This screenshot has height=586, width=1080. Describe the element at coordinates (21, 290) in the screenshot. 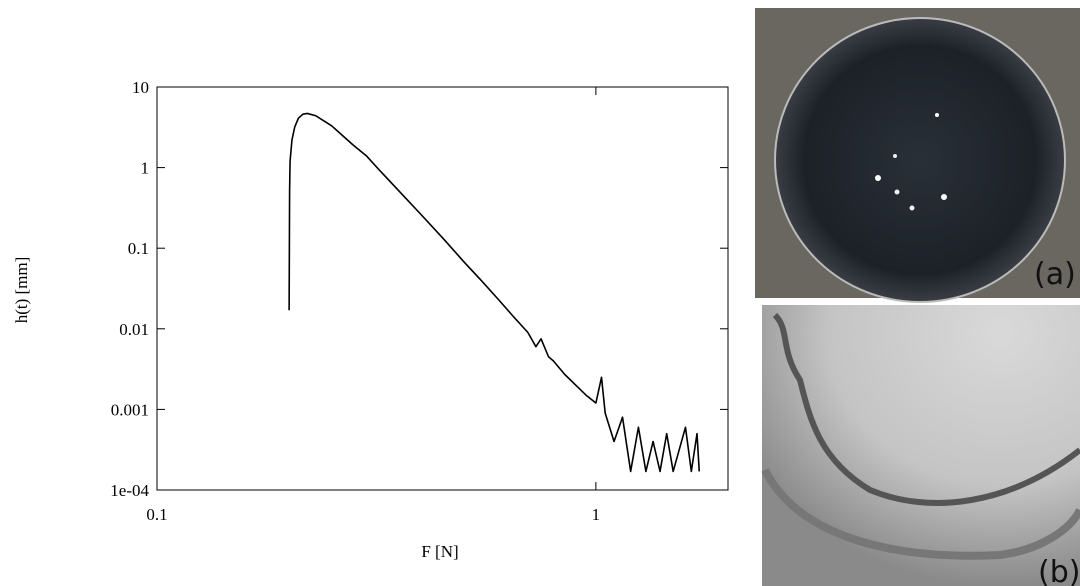

I see `y-axis-label: h(t) [mm]` at that location.